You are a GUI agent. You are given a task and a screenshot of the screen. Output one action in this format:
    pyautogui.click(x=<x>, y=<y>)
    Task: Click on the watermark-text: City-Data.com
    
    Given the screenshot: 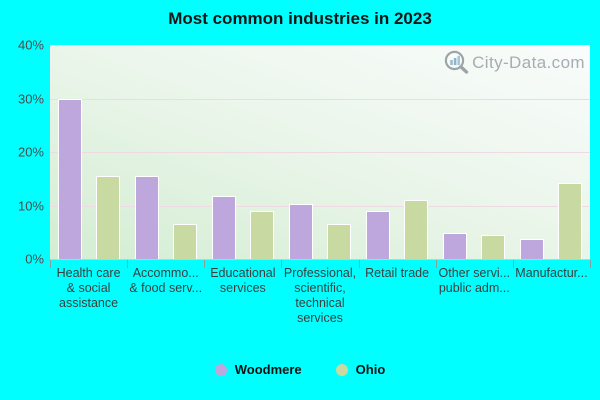 What is the action you would take?
    pyautogui.click(x=528, y=62)
    